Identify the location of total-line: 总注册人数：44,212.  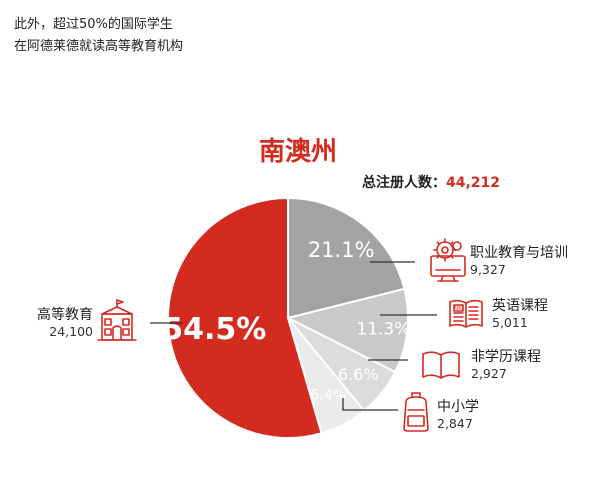
(431, 182).